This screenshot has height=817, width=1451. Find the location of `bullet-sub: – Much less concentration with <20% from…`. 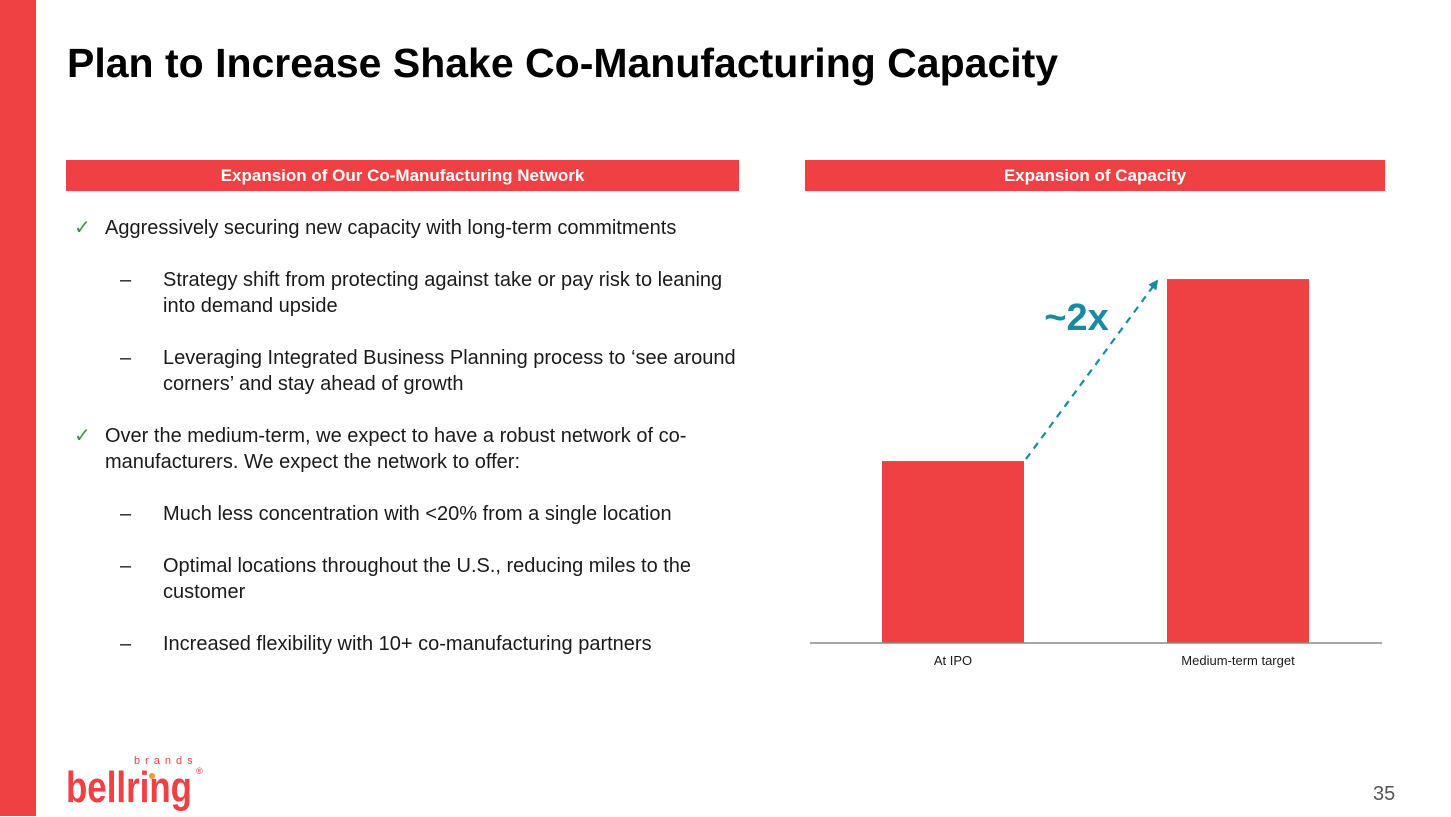

bullet-sub: – Much less concentration with <20% from… is located at coordinates (405, 514).